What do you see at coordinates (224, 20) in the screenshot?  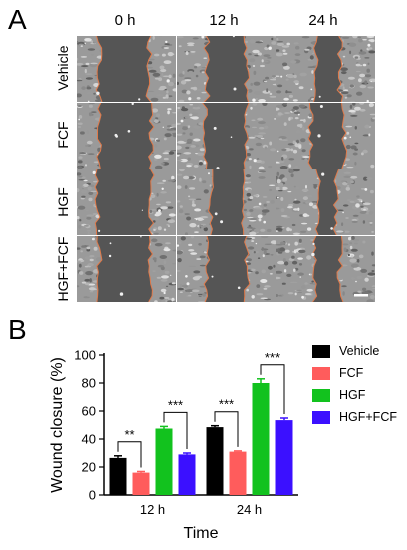 I see `column-label-12h: 12 h` at bounding box center [224, 20].